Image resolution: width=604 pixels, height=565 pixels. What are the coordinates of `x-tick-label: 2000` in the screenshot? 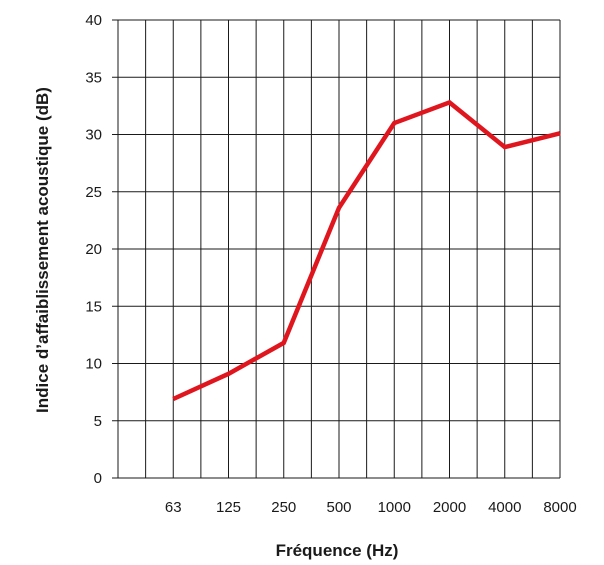 It's located at (449, 507).